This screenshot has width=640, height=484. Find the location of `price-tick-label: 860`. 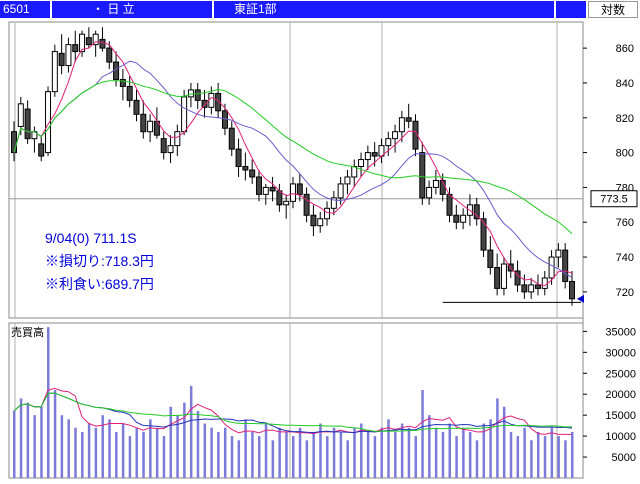

price-tick-label: 860 is located at coordinates (625, 49).